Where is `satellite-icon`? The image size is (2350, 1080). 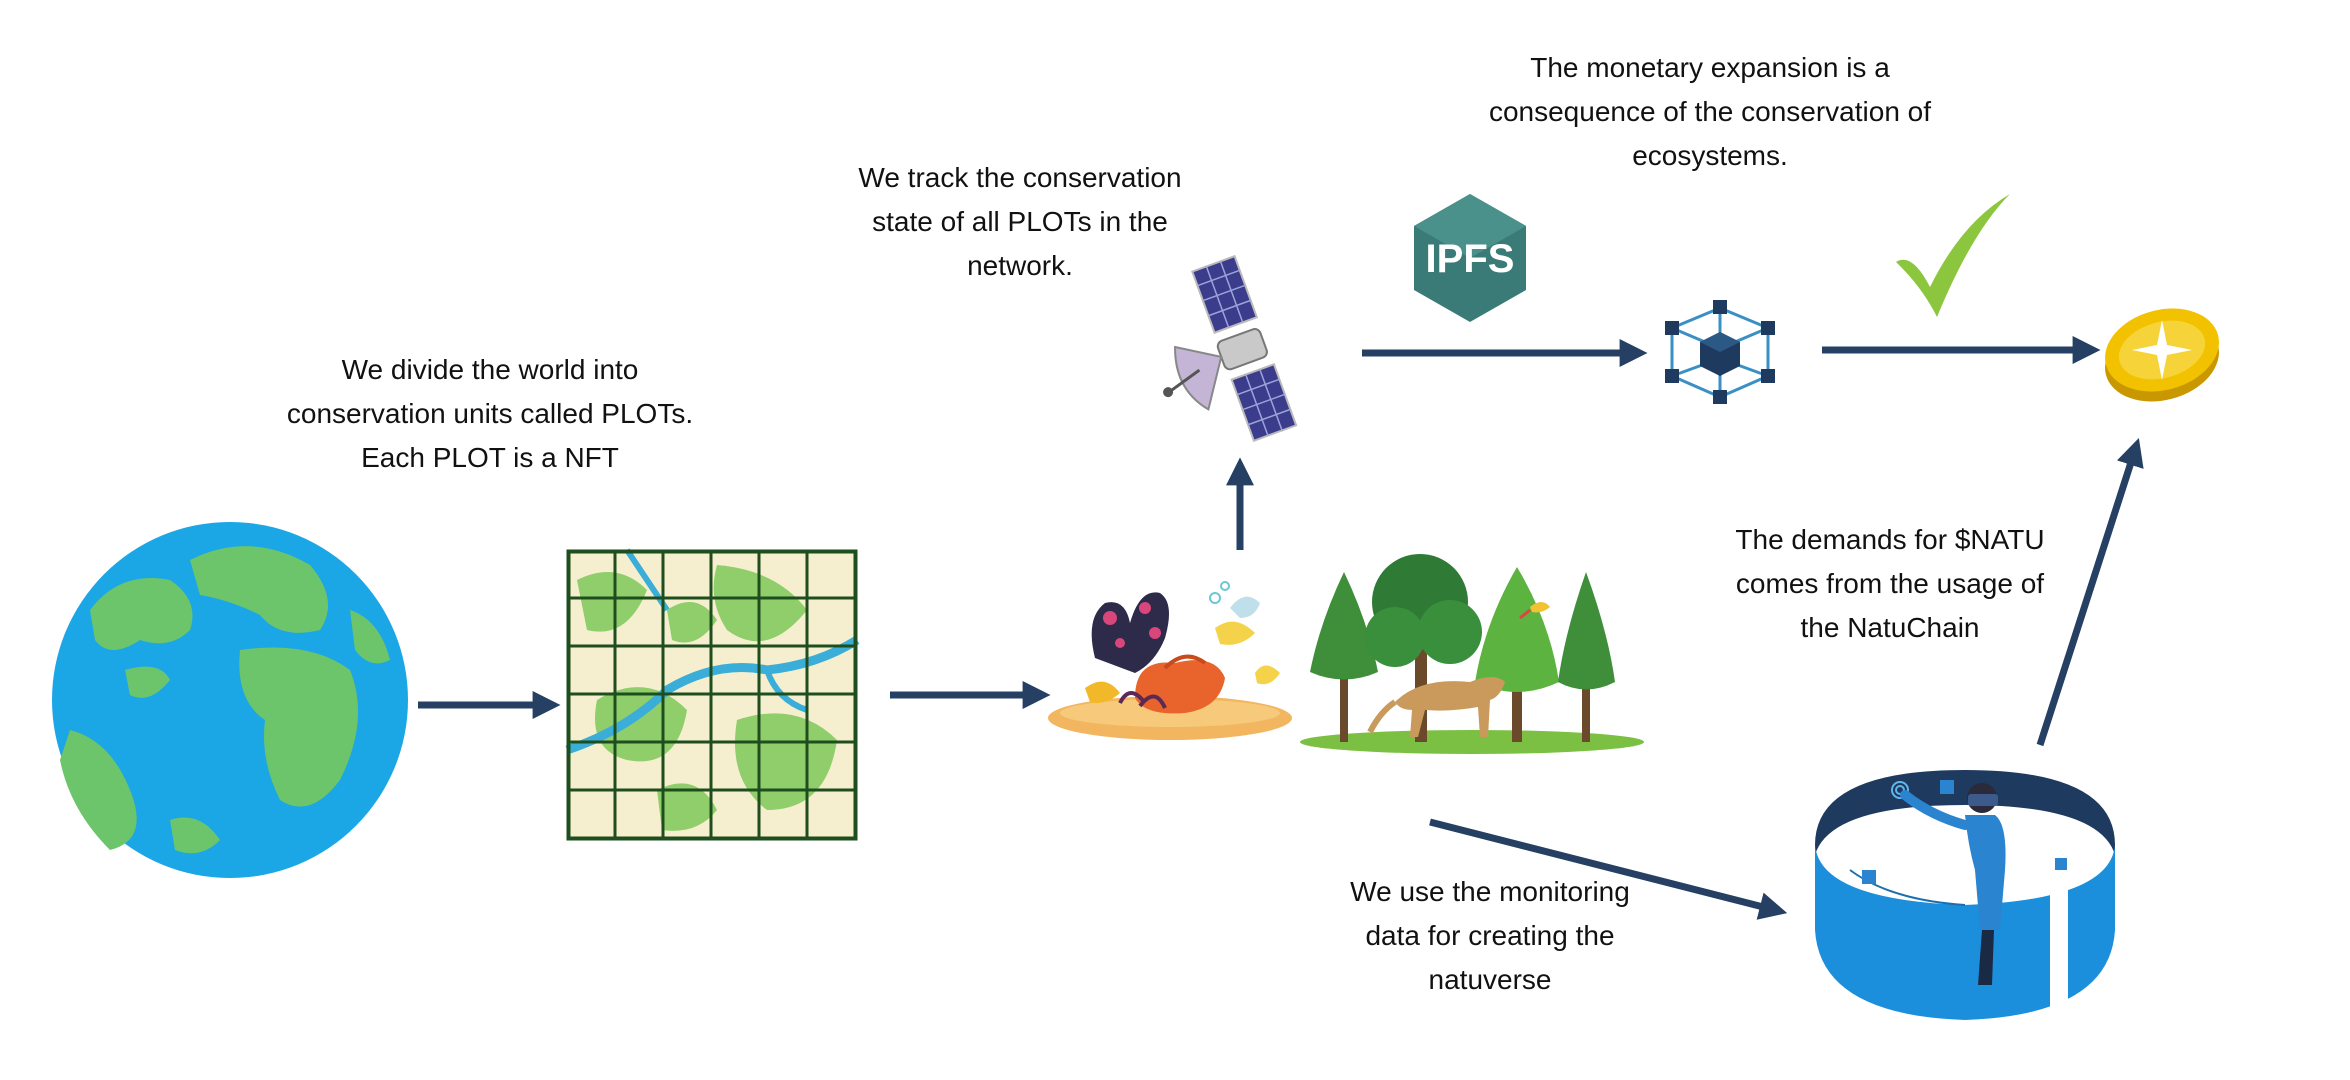
satellite-icon is located at coordinates (1230, 348).